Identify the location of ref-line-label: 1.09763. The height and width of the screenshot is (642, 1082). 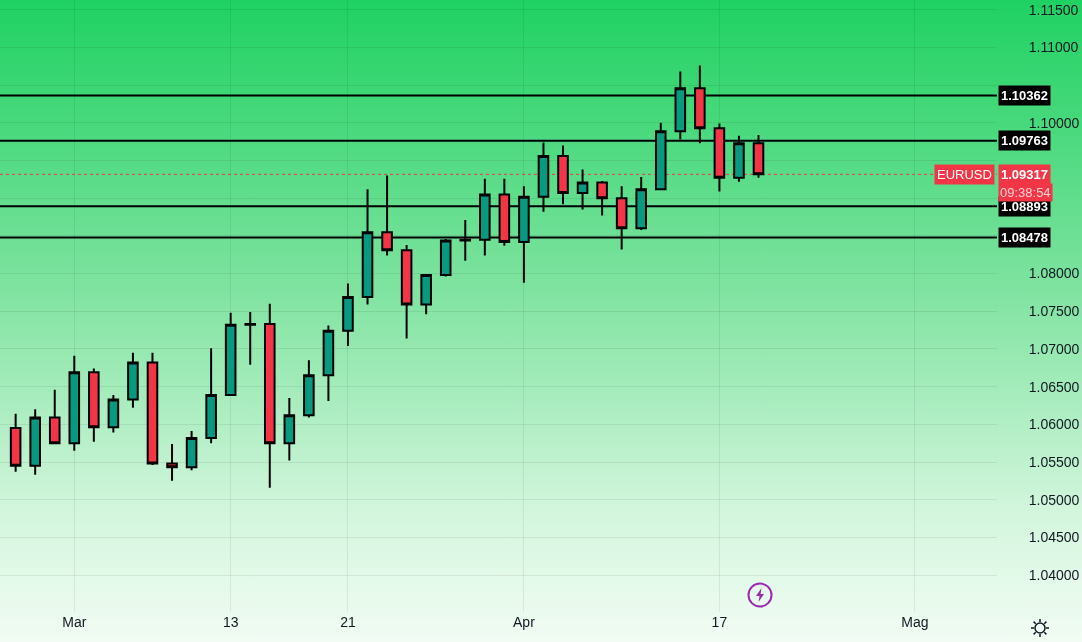
(1024, 140).